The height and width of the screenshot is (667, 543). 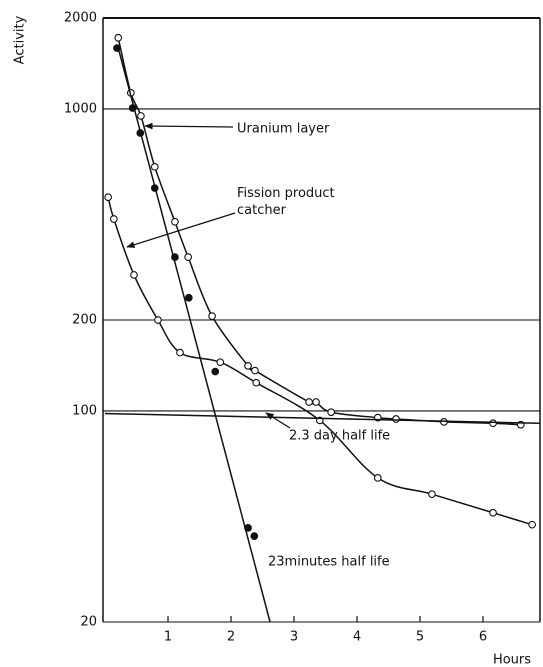 I want to click on y-tick-label: 200, so click(x=84, y=320).